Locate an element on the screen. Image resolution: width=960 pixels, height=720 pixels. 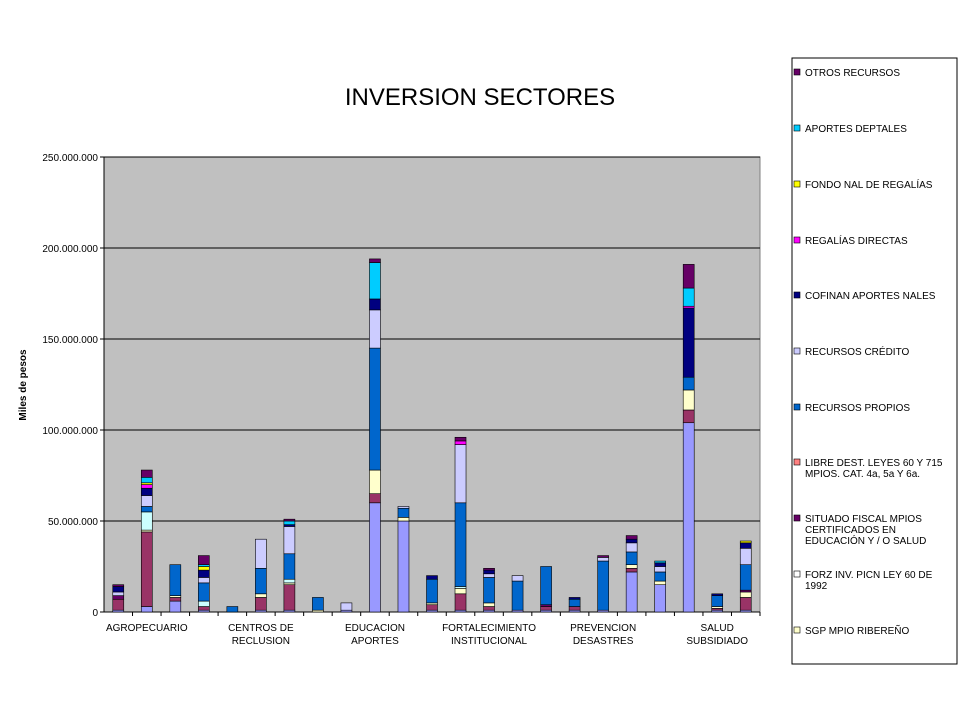
y-tick-label: 150.000.000 is located at coordinates (70, 340).